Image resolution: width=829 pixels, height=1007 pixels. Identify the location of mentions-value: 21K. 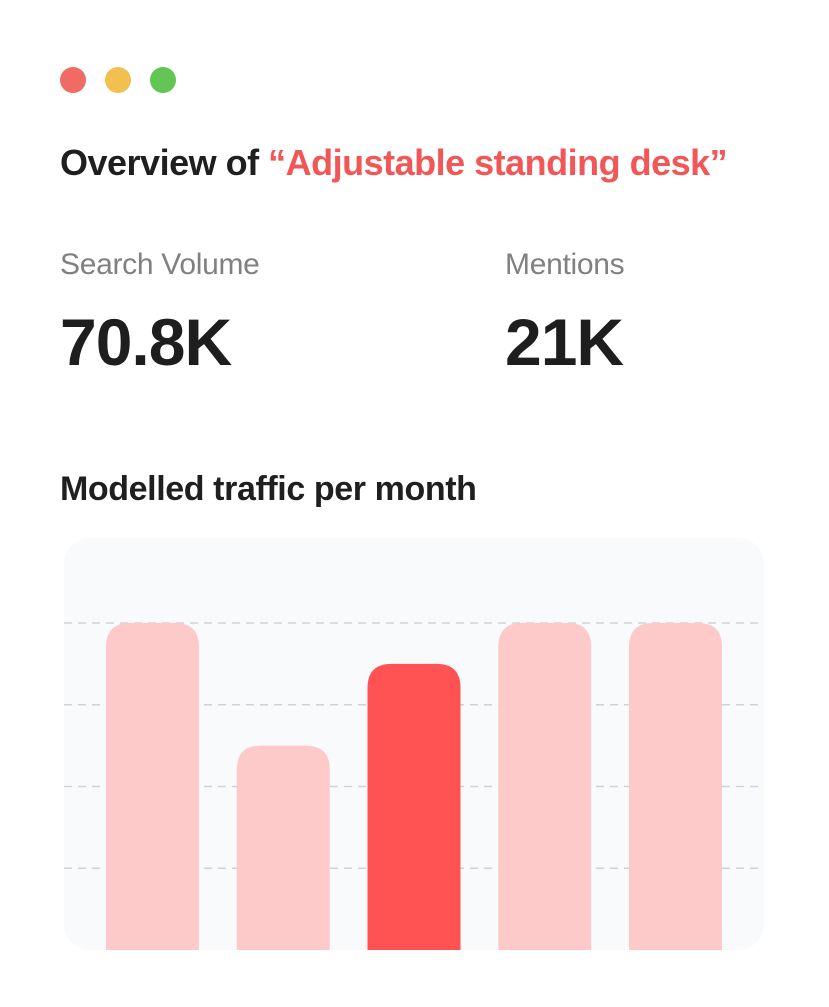
(564, 342).